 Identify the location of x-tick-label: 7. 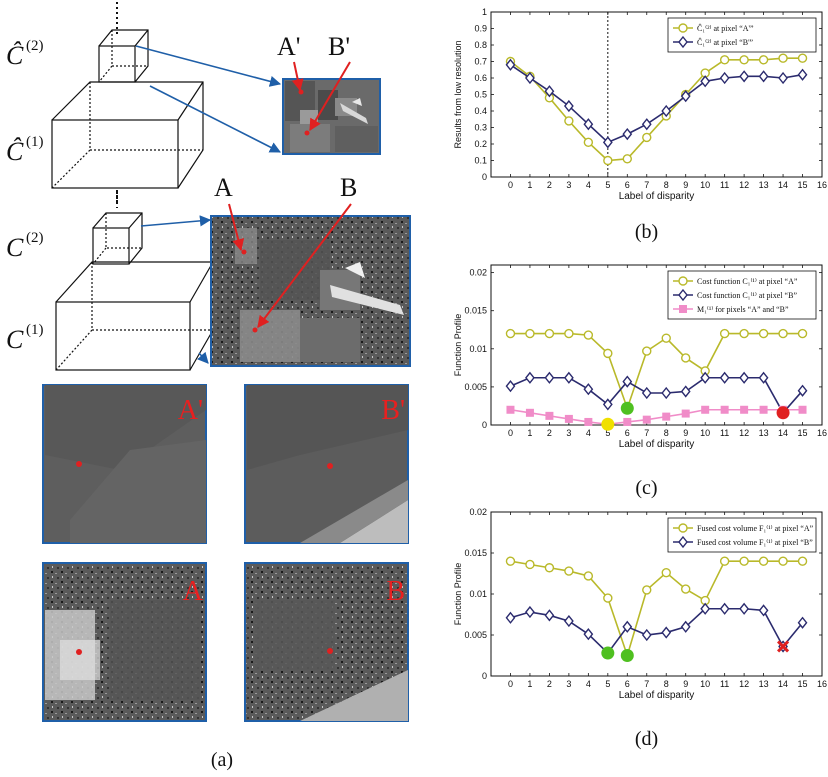
(646, 433).